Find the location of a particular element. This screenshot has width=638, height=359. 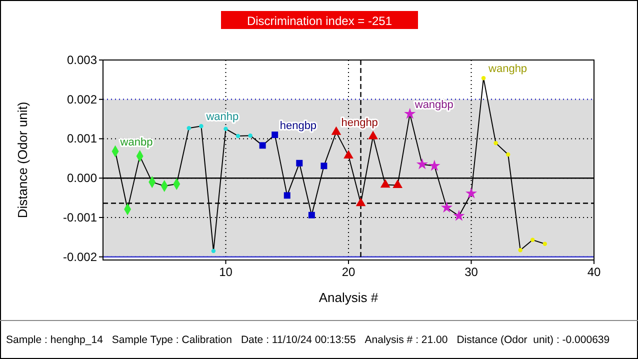

y-tick-label: 0.002 is located at coordinates (82, 99).